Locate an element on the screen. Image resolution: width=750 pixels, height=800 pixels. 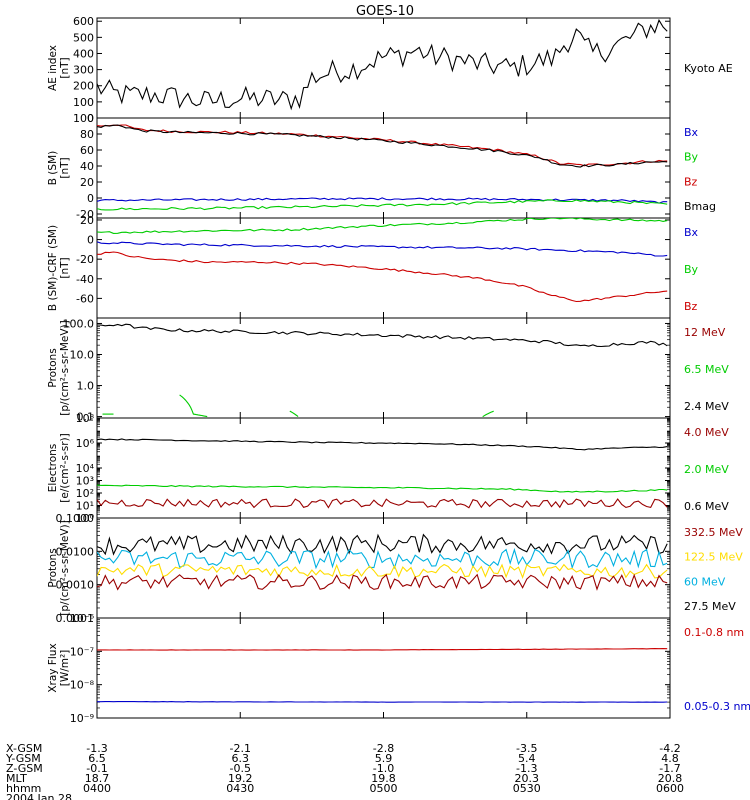
y-tick-label: 10⁻⁷ is located at coordinates (82, 651).